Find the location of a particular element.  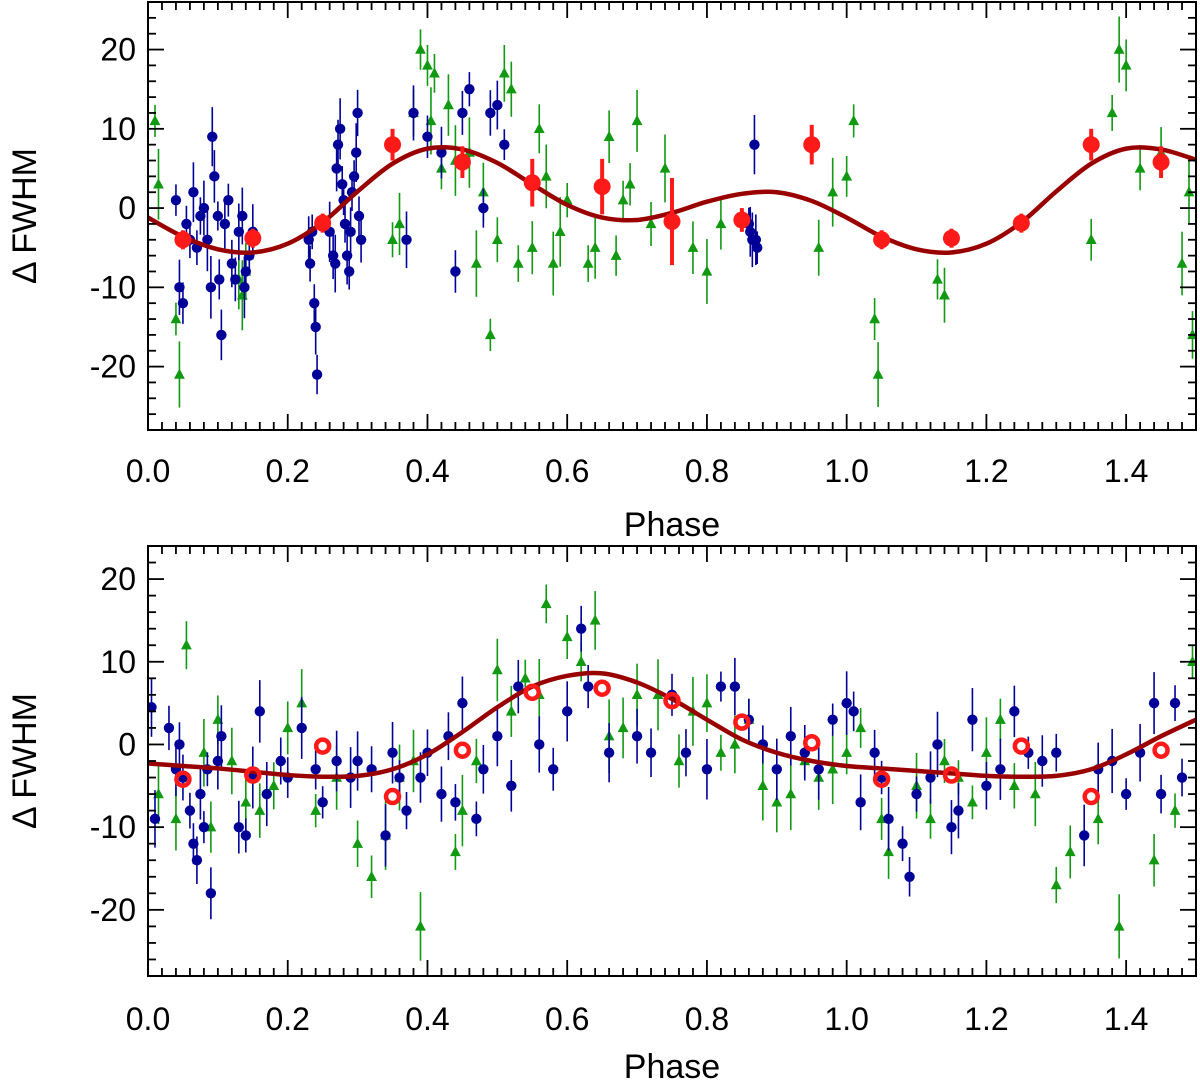

x-tick-label: 0.2 is located at coordinates (287, 471).